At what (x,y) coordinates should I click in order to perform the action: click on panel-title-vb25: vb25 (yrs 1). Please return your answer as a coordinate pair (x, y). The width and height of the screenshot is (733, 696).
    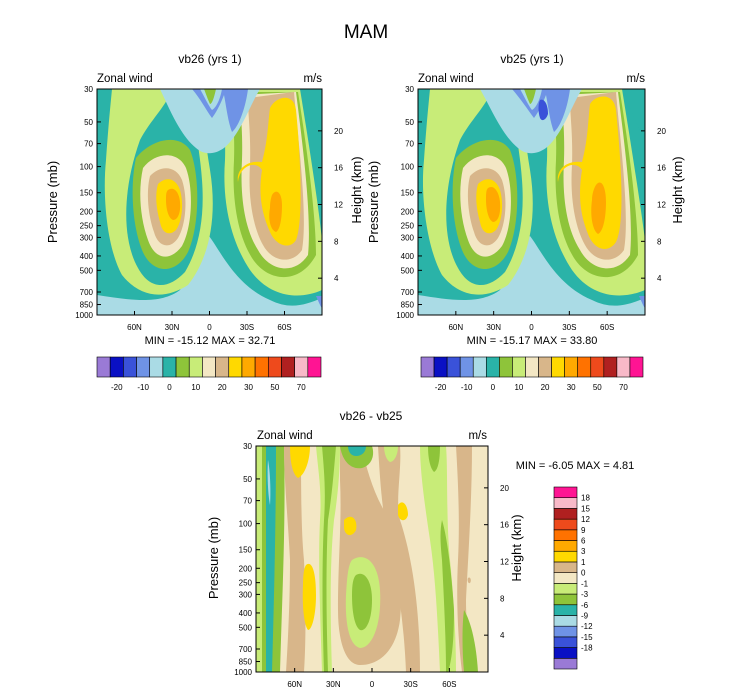
    Looking at the image, I should click on (531, 59).